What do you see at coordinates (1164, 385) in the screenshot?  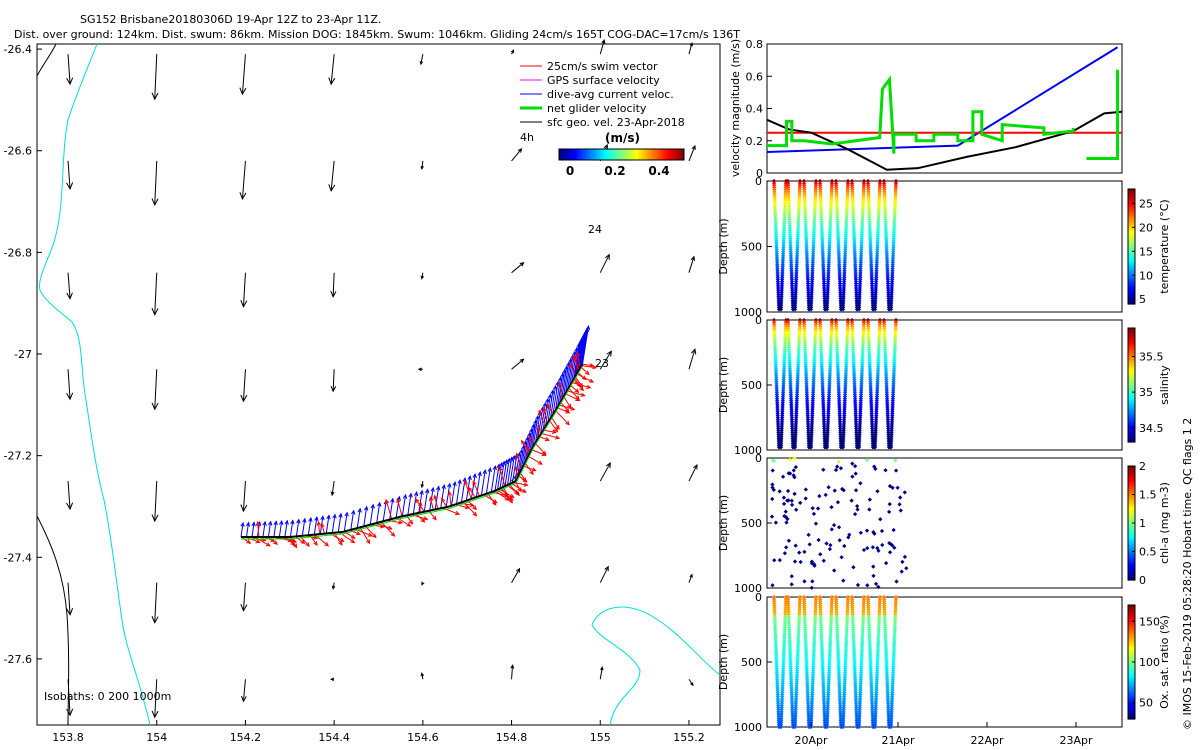 I see `colorbar-label: salinity` at bounding box center [1164, 385].